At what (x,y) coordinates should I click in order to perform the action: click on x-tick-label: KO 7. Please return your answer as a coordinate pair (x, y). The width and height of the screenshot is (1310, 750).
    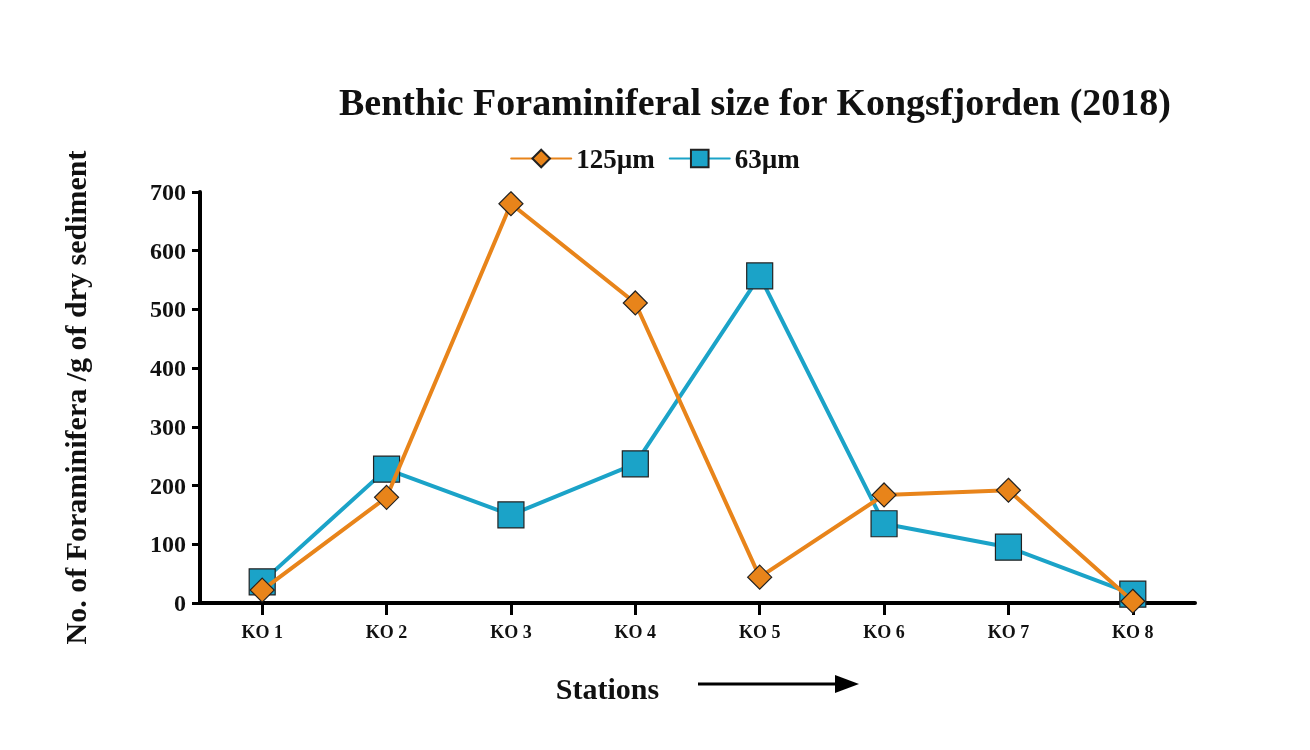
    Looking at the image, I should click on (1008, 632).